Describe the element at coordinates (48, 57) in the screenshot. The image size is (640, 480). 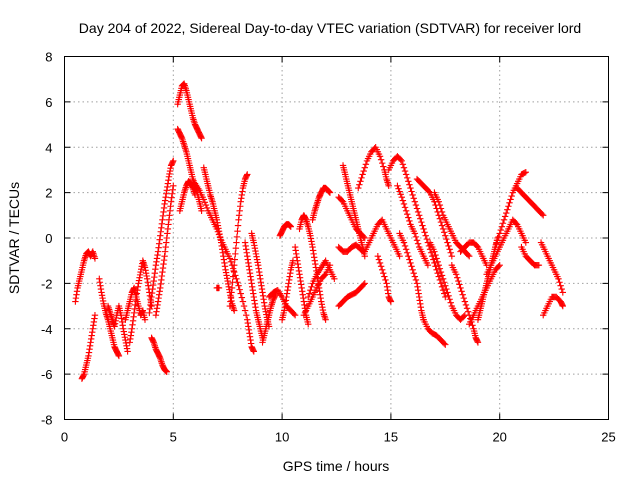
I see `y-tick-label: 8` at that location.